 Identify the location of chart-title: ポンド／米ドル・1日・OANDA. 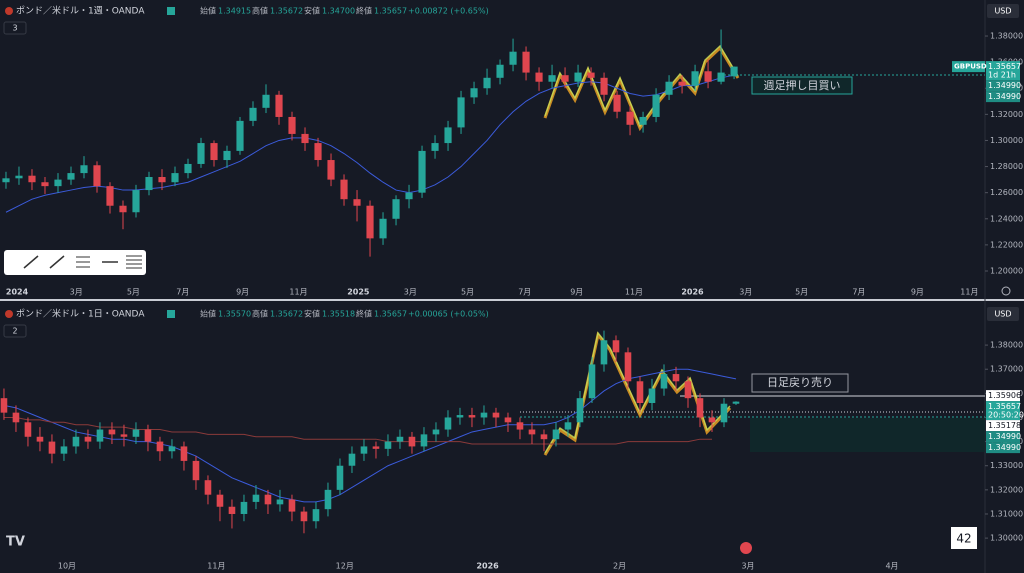
(80, 314).